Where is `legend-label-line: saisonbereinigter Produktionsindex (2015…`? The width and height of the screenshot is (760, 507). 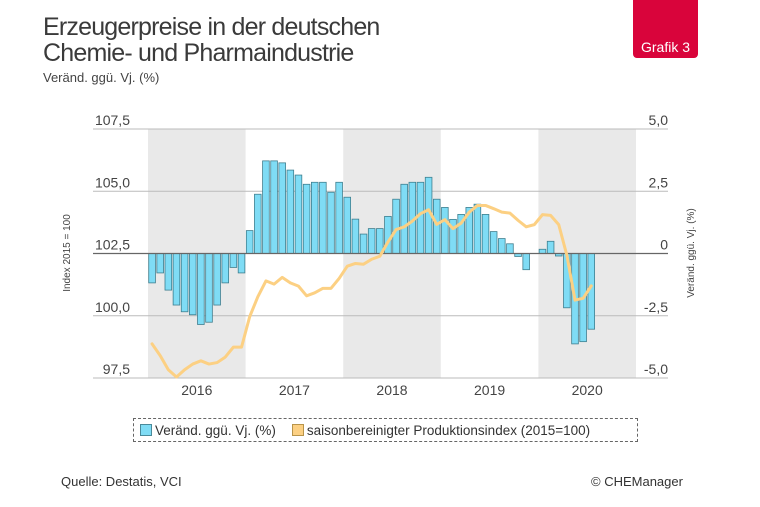
legend-label-line: saisonbereinigter Produktionsindex (2015… is located at coordinates (448, 430).